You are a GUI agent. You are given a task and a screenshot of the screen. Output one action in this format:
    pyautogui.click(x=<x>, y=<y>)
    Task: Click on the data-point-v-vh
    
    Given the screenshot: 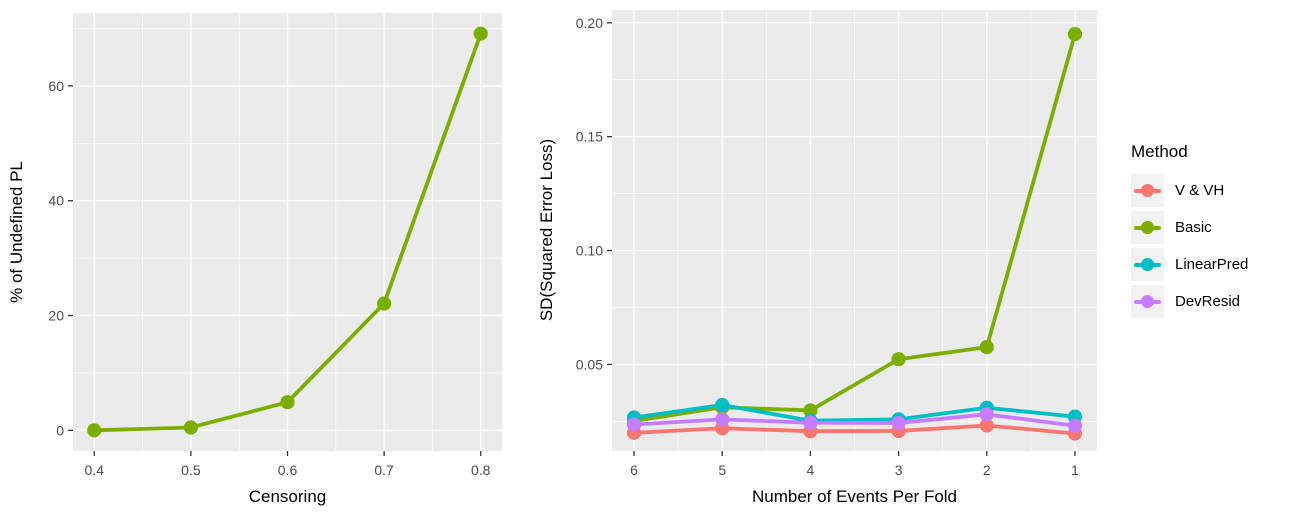 What is the action you would take?
    pyautogui.click(x=986, y=425)
    